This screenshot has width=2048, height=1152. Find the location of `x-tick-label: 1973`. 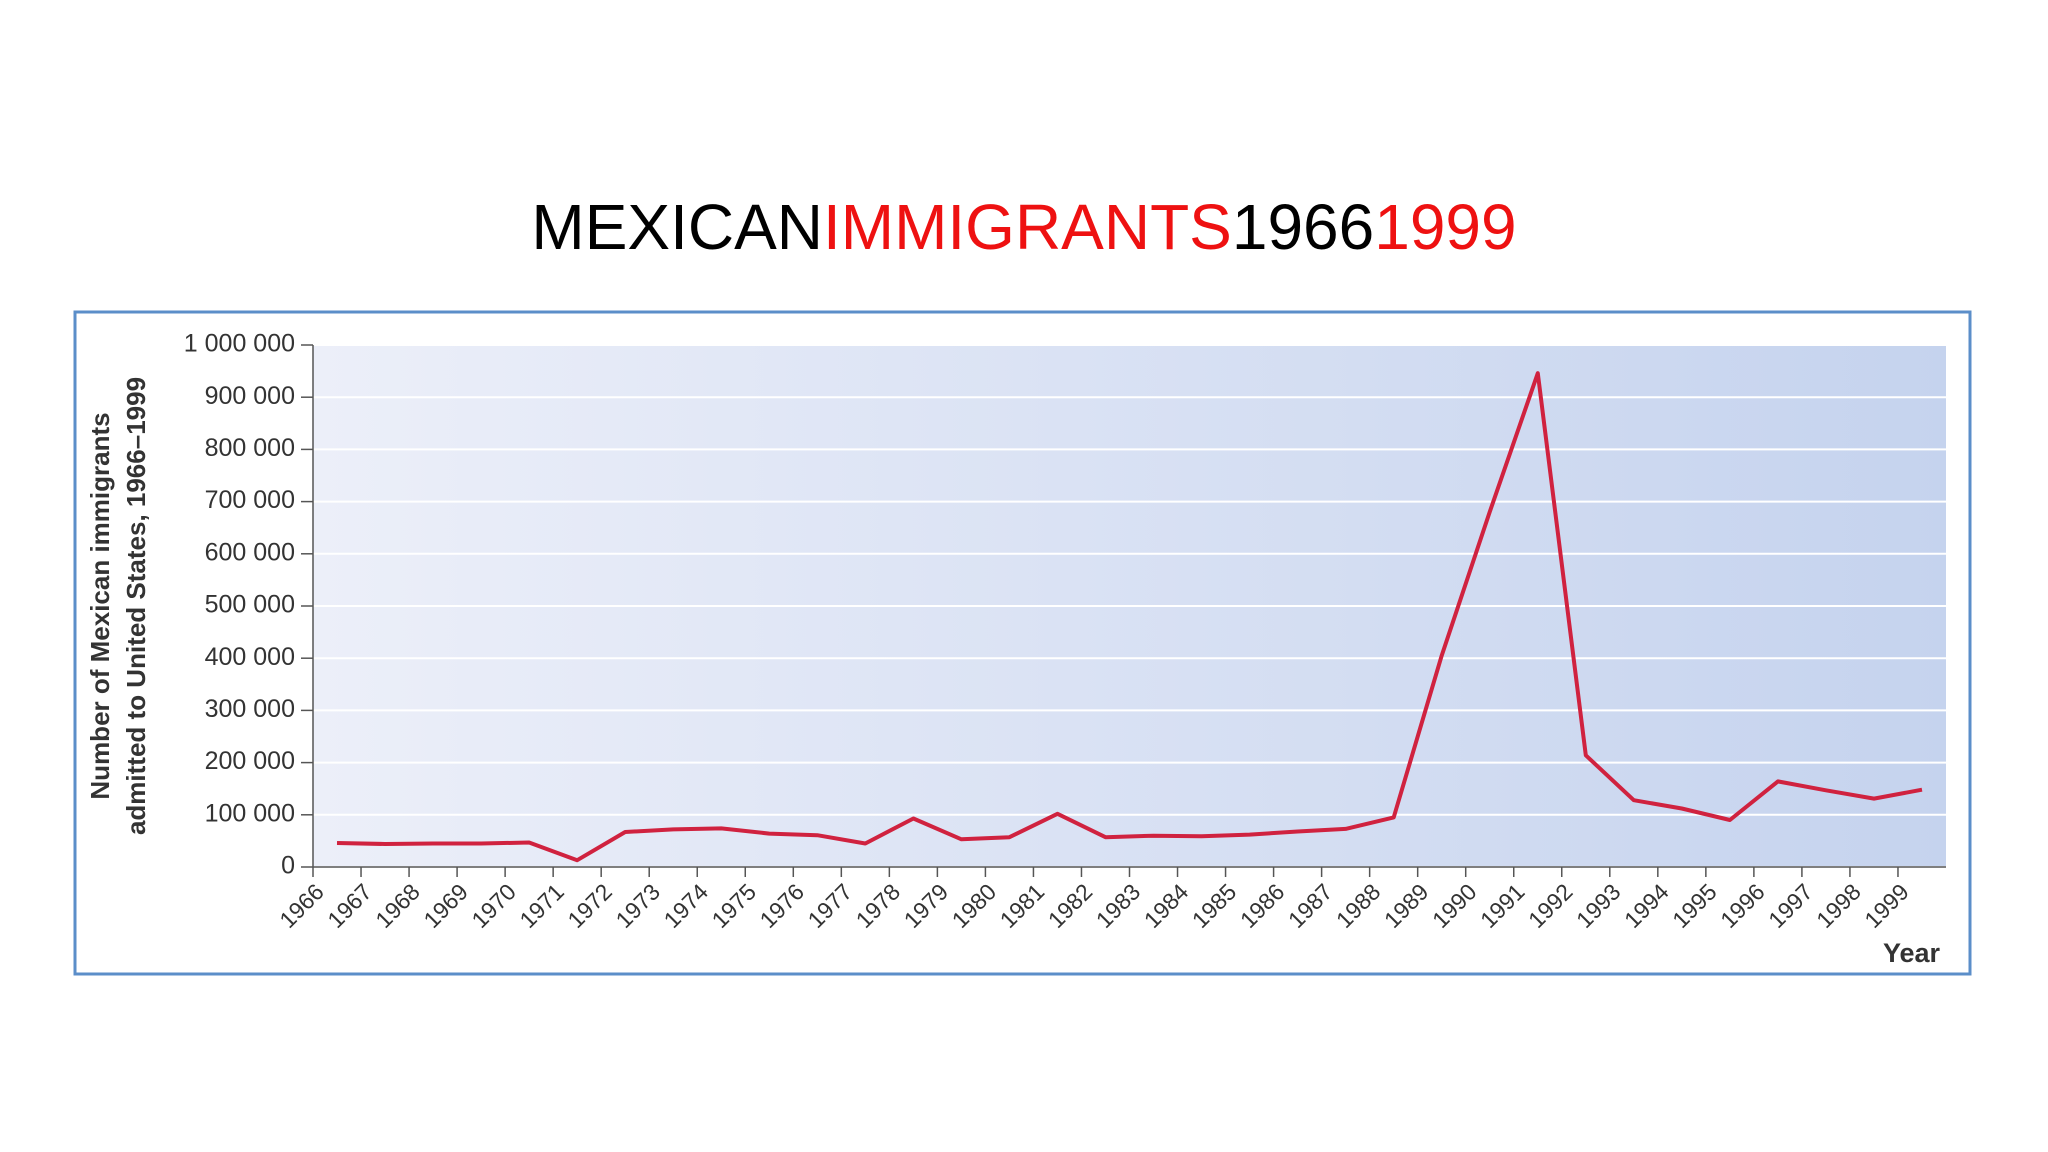

x-tick-label: 1973 is located at coordinates (637, 905).